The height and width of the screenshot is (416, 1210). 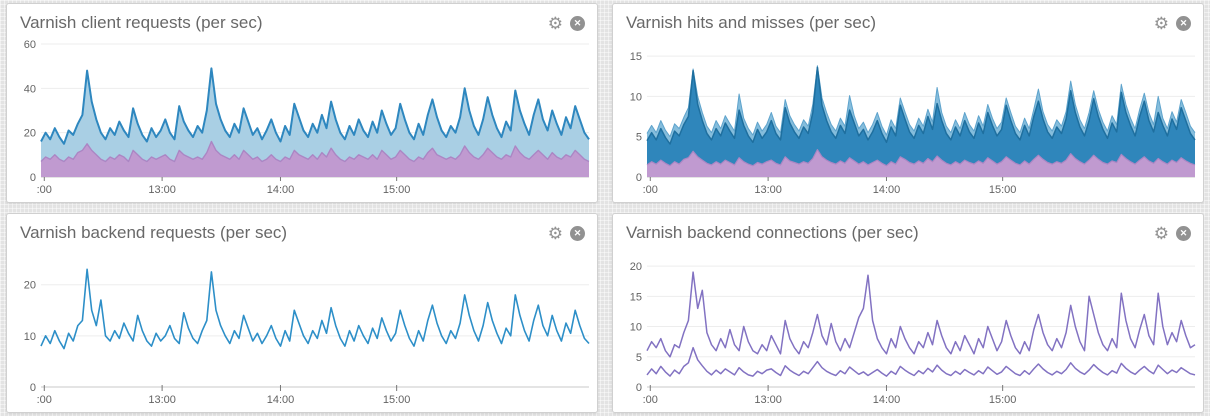 What do you see at coordinates (908, 20) in the screenshot?
I see `panel-header: Varnish hits and misses (per sec) ⚙ ✕` at bounding box center [908, 20].